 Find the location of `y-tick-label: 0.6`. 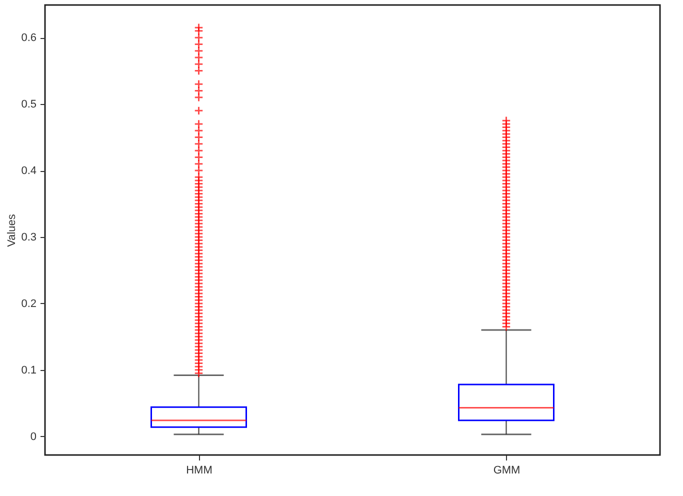

y-tick-label: 0.6 is located at coordinates (28, 38).